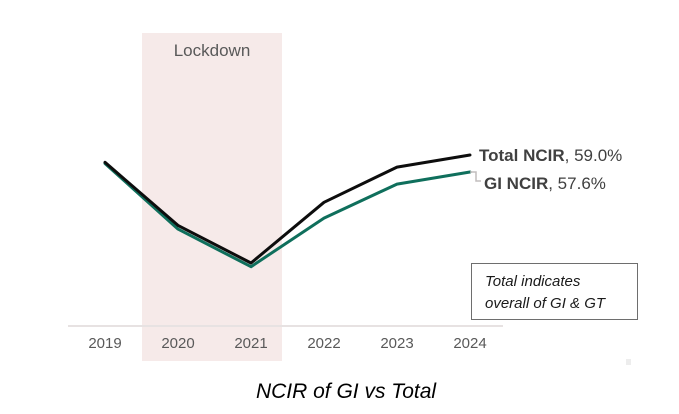 The image size is (679, 414). Describe the element at coordinates (516, 183) in the screenshot. I see `gi-ncir-name: GI NCIR` at that location.